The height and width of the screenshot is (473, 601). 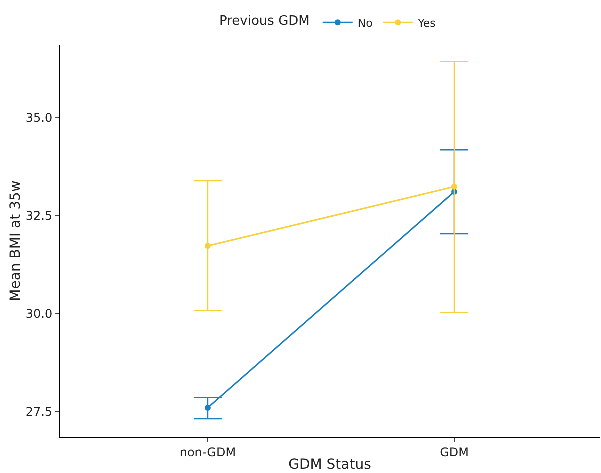 What do you see at coordinates (208, 452) in the screenshot?
I see `x-tick-label: non-GDM` at bounding box center [208, 452].